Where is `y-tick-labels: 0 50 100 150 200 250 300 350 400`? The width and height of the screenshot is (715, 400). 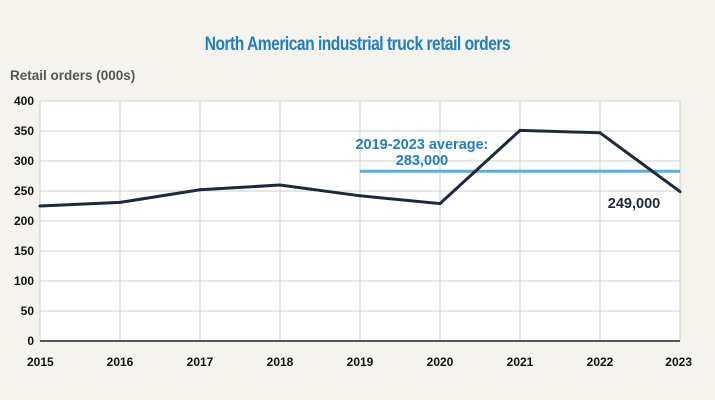
y-tick-labels: 0 50 100 150 200 250 300 350 400 is located at coordinates (24, 221).